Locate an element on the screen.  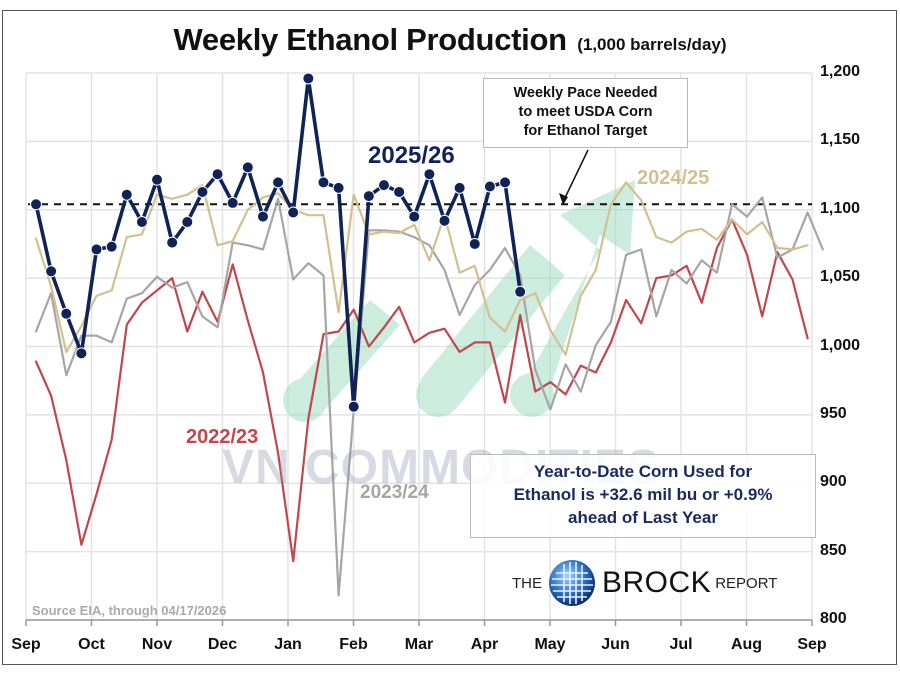
y-tick-label: 1,200 is located at coordinates (840, 71).